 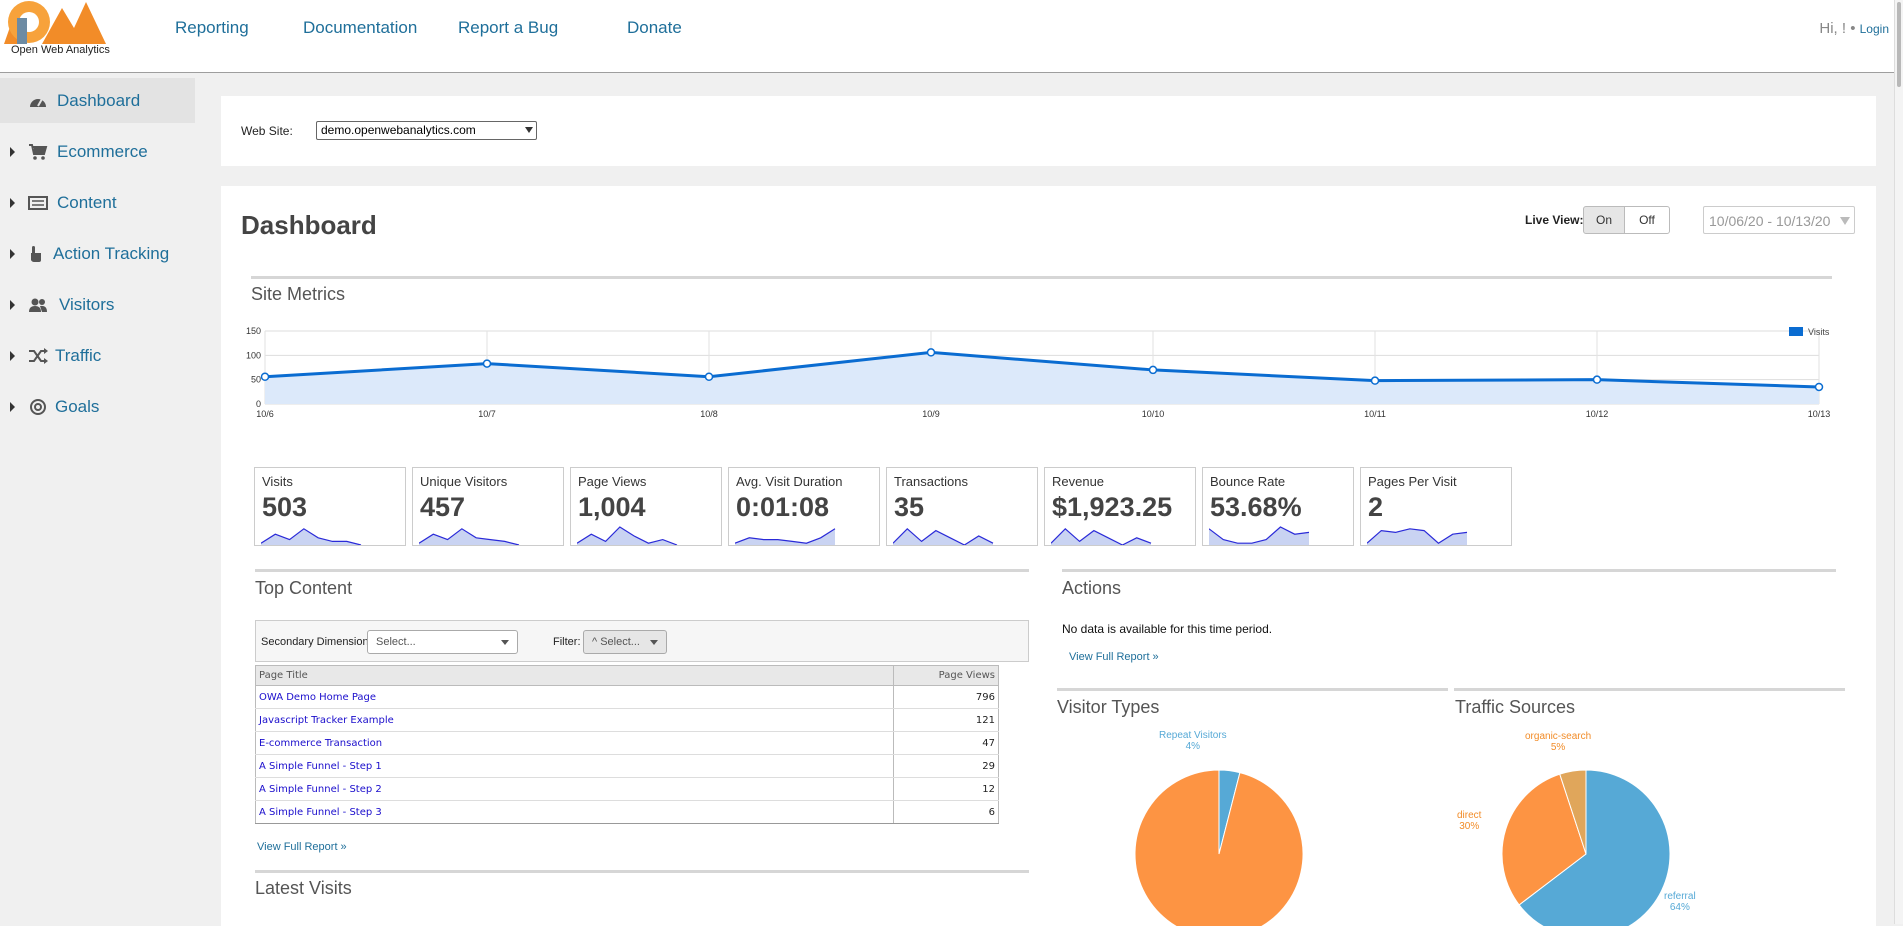 What do you see at coordinates (646, 506) in the screenshot?
I see `kpi-page-views: Page Views 1,004` at bounding box center [646, 506].